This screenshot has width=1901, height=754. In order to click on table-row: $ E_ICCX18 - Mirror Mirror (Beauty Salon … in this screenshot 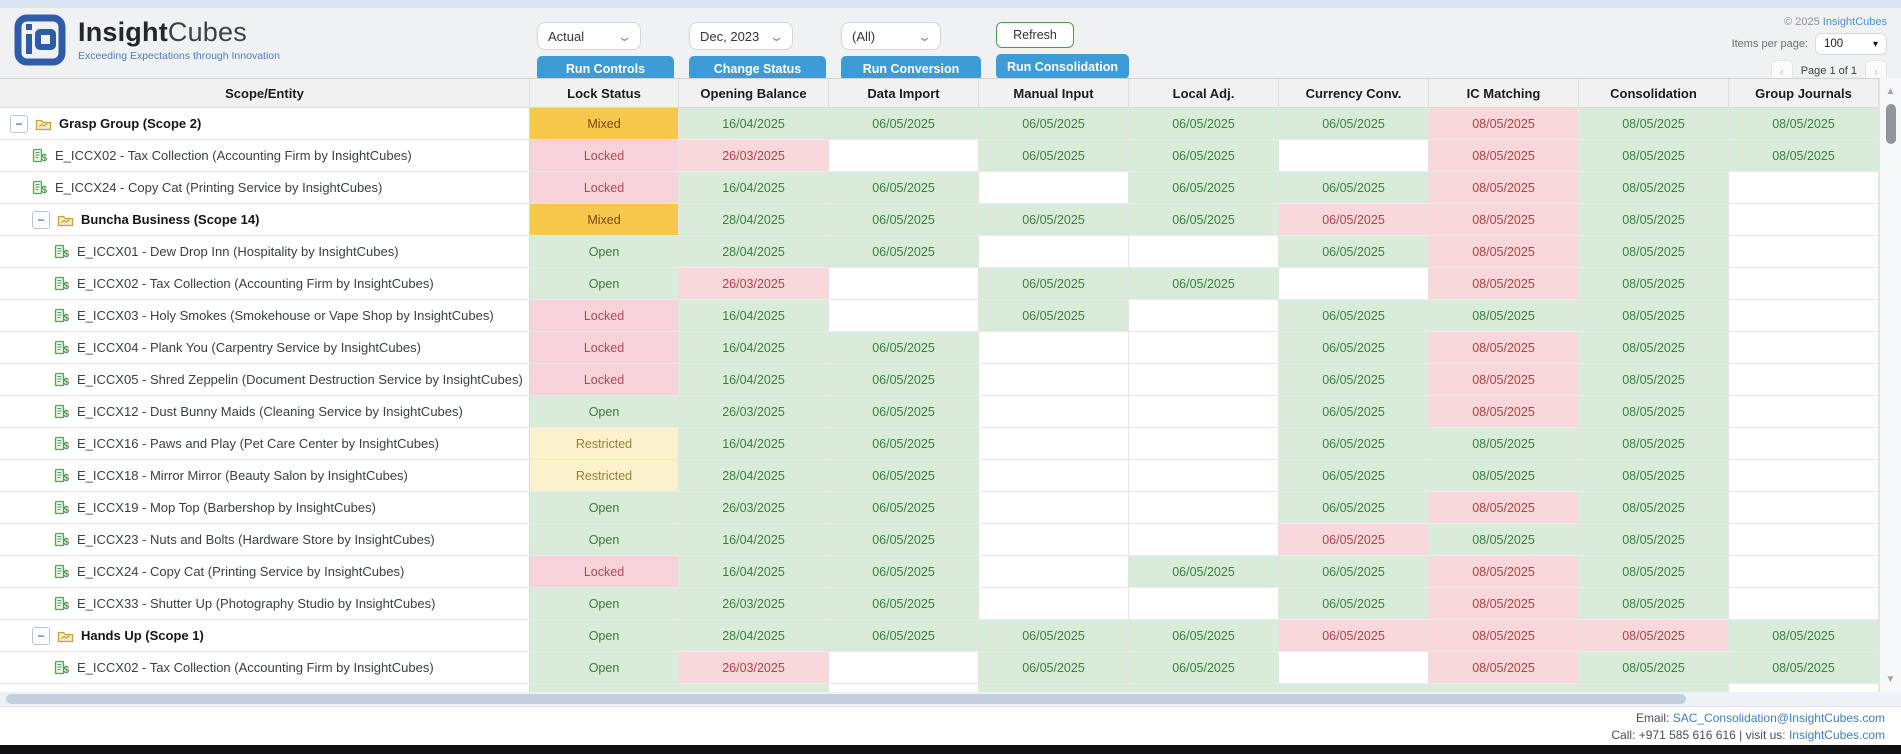, I will do `click(939, 476)`.